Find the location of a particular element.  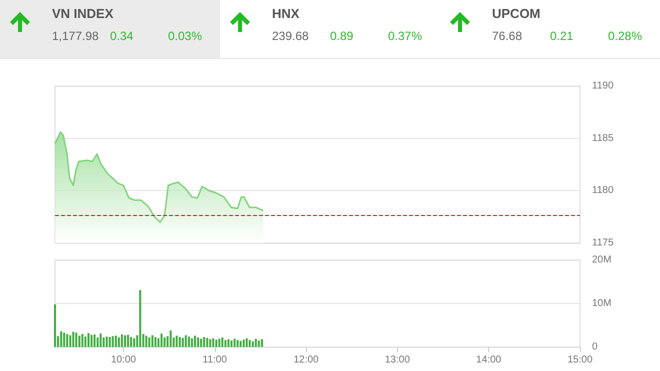

y-tick-label: 20M is located at coordinates (602, 260).